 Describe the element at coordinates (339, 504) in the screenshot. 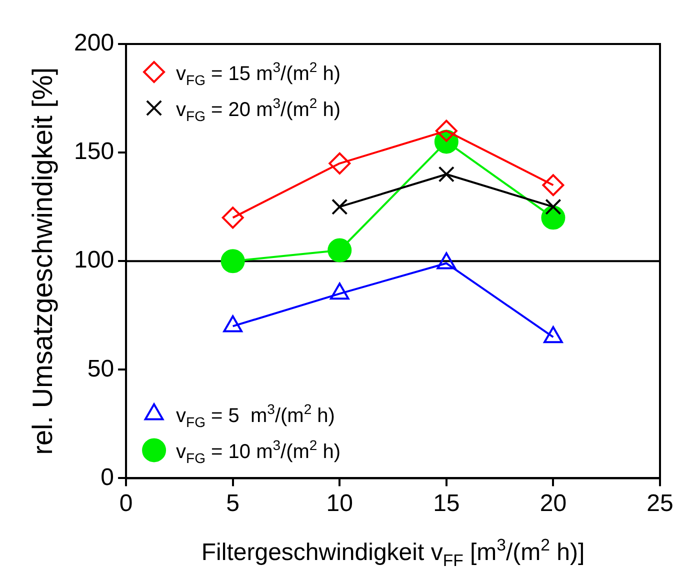

I see `x-tick-label: 10` at that location.